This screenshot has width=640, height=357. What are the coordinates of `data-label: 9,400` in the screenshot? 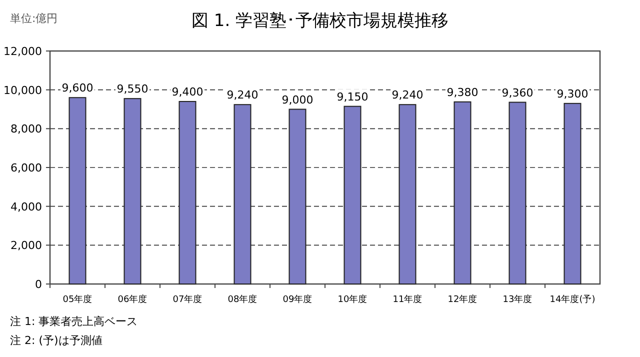 It's located at (188, 91).